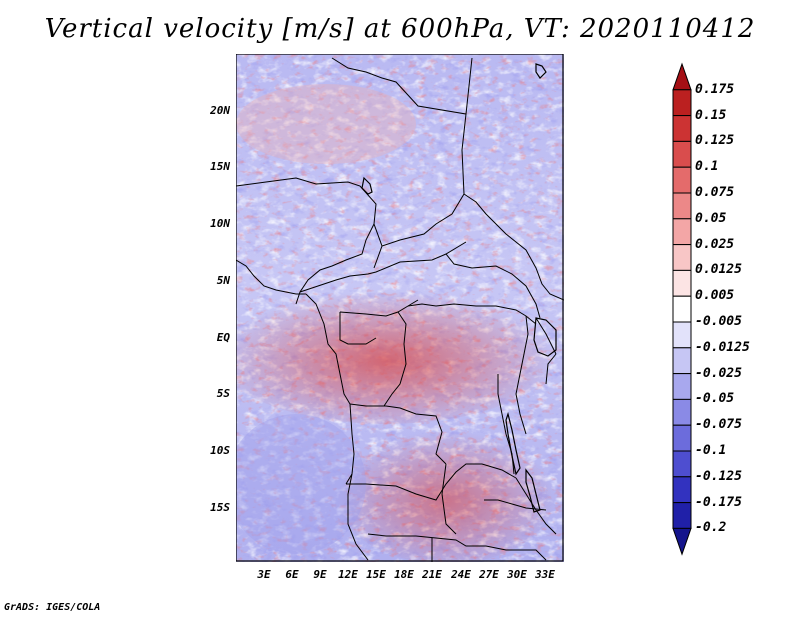 This screenshot has height=618, width=800. I want to click on convective-belt, so click(386, 354).